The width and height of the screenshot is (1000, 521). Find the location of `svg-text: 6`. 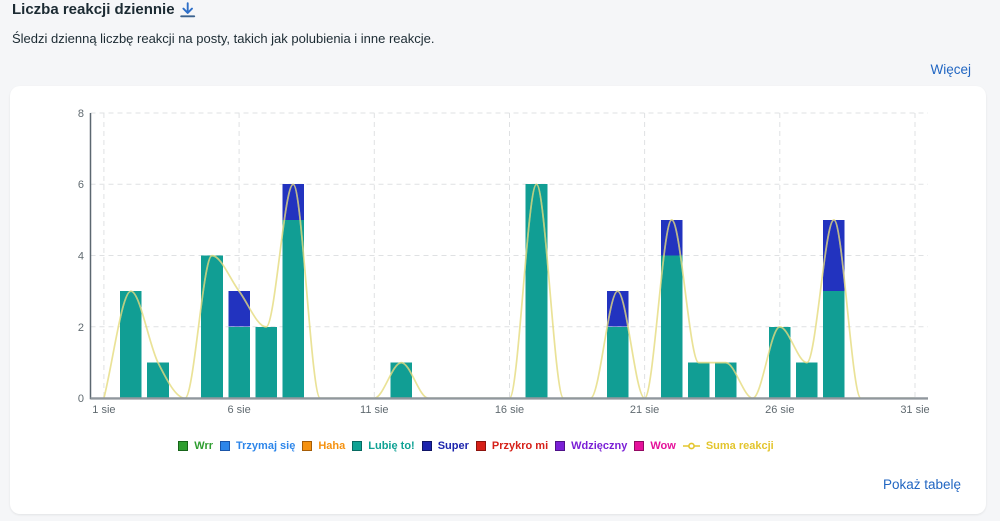

svg-text: 6 is located at coordinates (81, 185).